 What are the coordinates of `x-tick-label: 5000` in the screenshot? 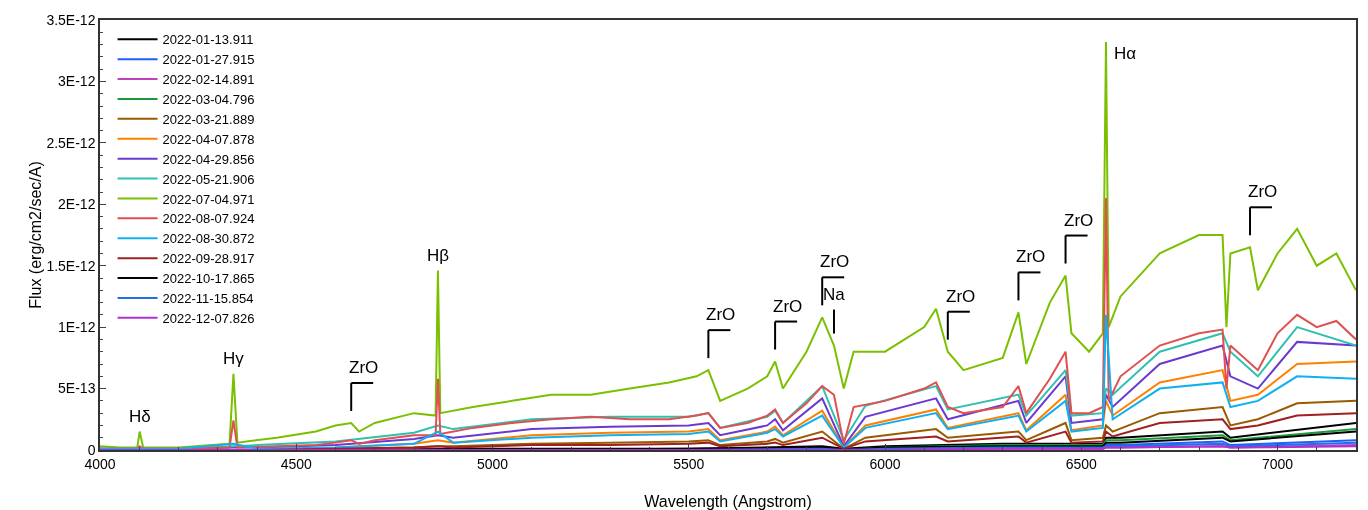 It's located at (492, 463).